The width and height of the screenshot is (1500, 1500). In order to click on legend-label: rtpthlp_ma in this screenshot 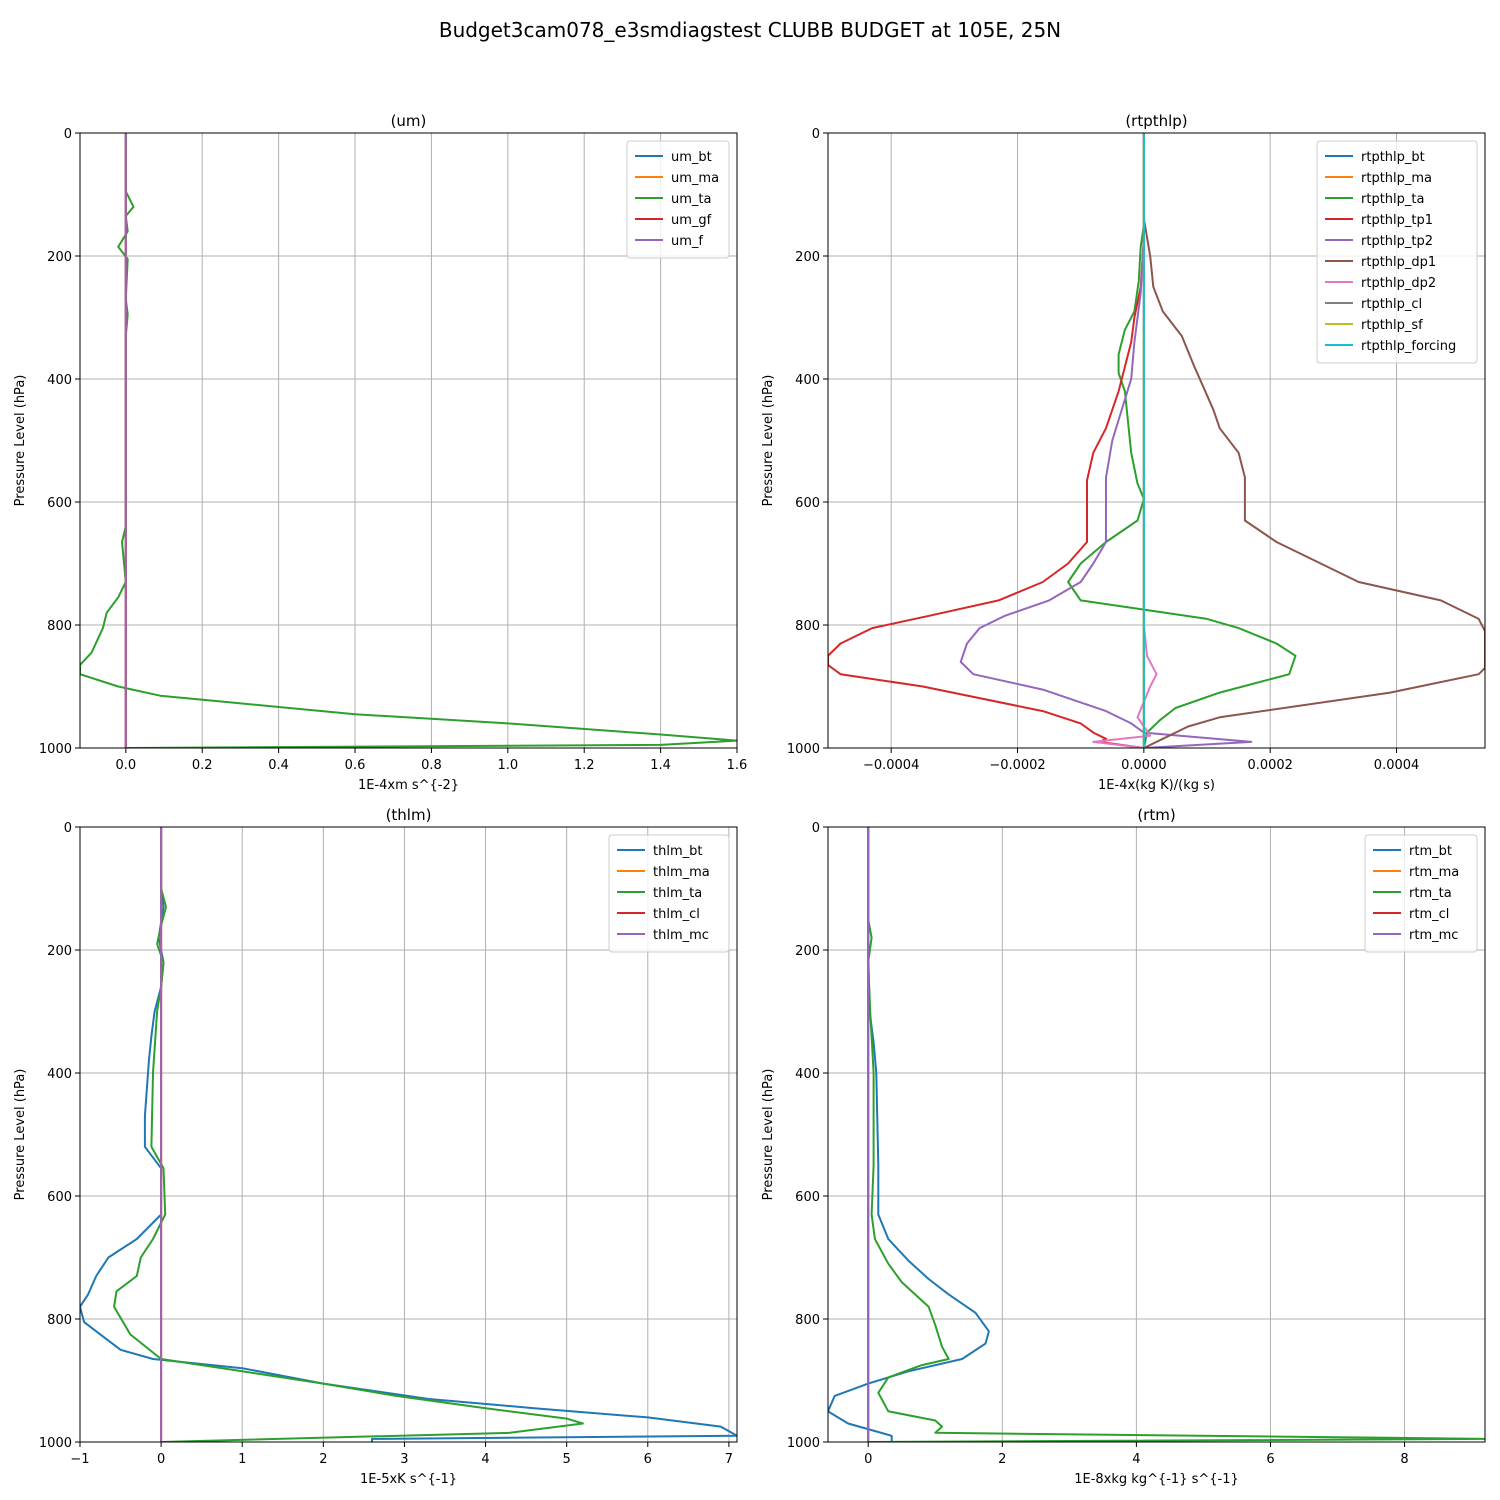, I will do `click(1396, 178)`.